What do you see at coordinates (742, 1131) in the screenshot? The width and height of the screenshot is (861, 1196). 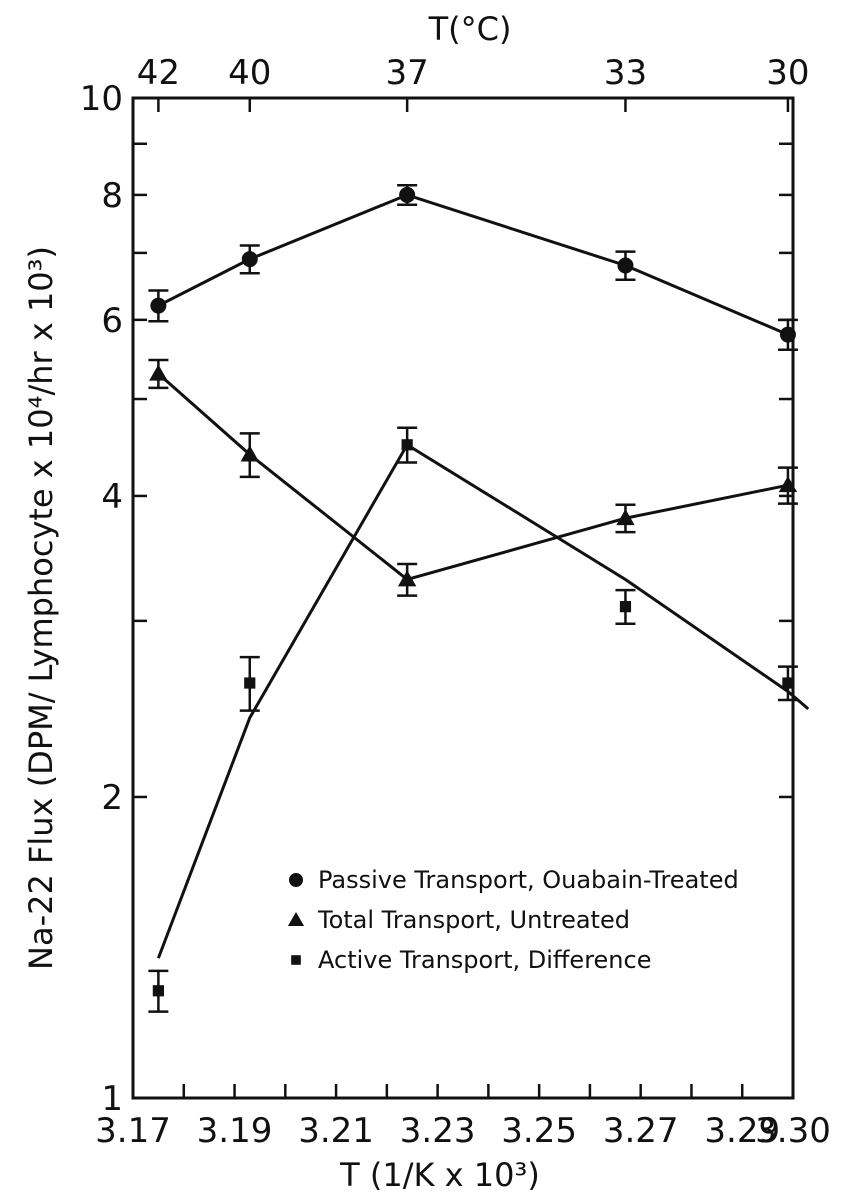 I see `x-tick-label: 3.29` at bounding box center [742, 1131].